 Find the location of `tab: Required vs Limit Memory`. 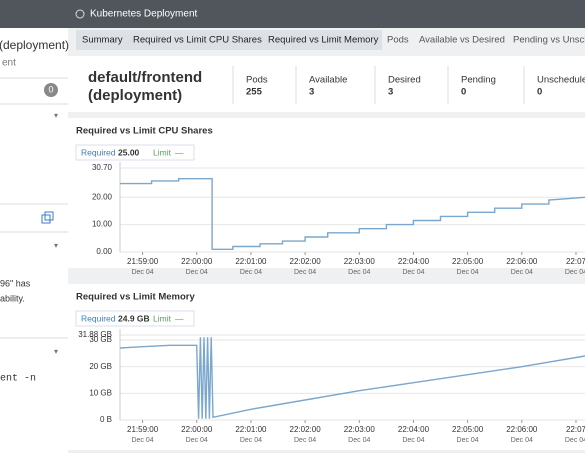

tab: Required vs Limit Memory is located at coordinates (323, 40).